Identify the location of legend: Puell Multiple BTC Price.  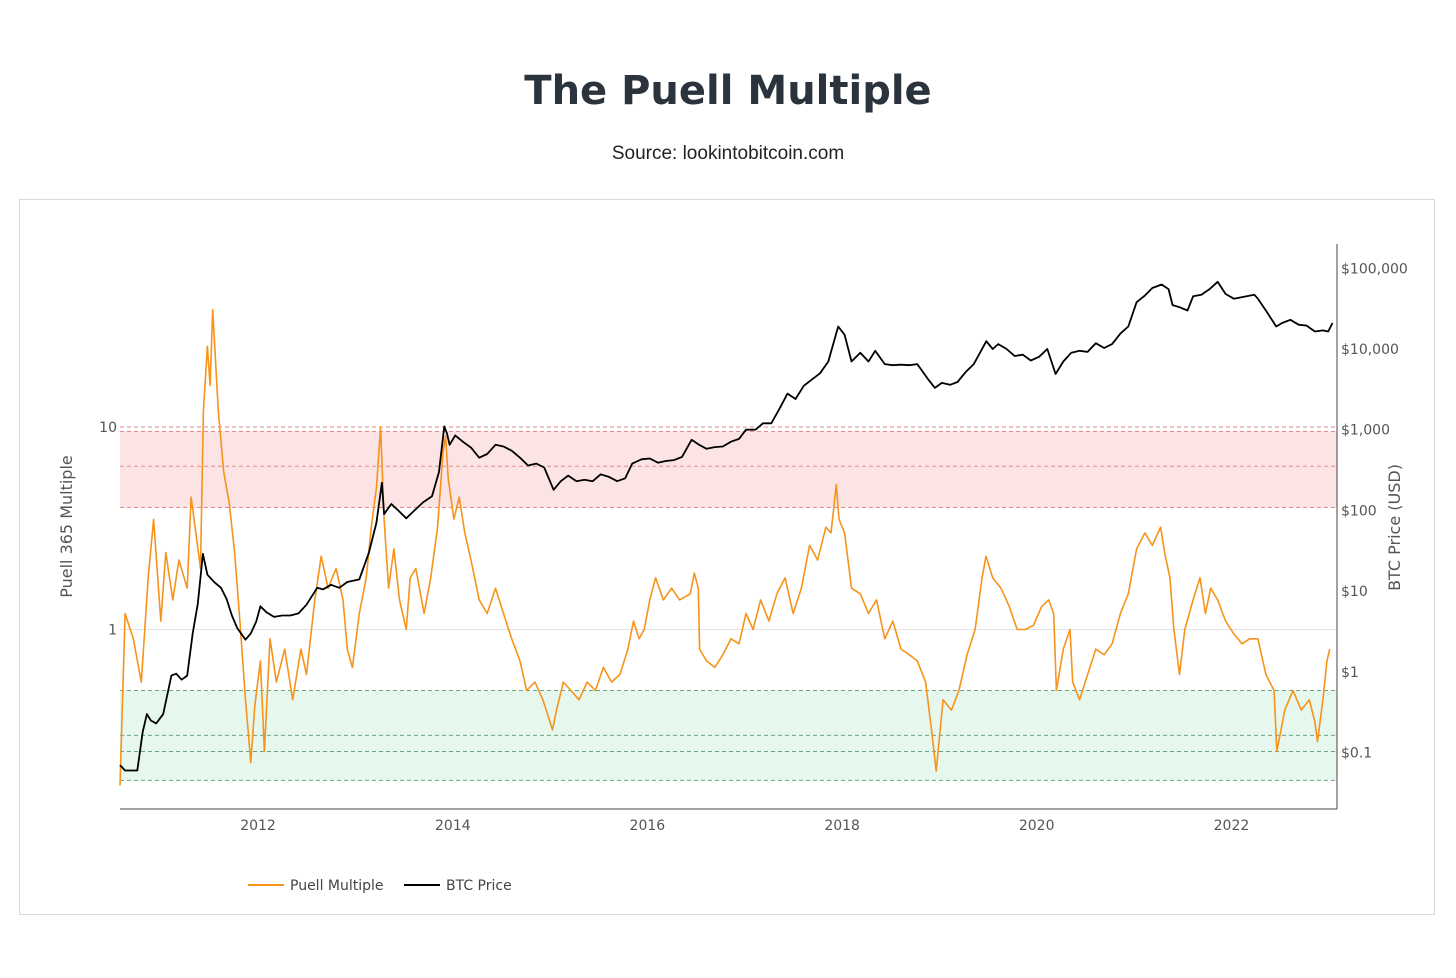
(380, 886).